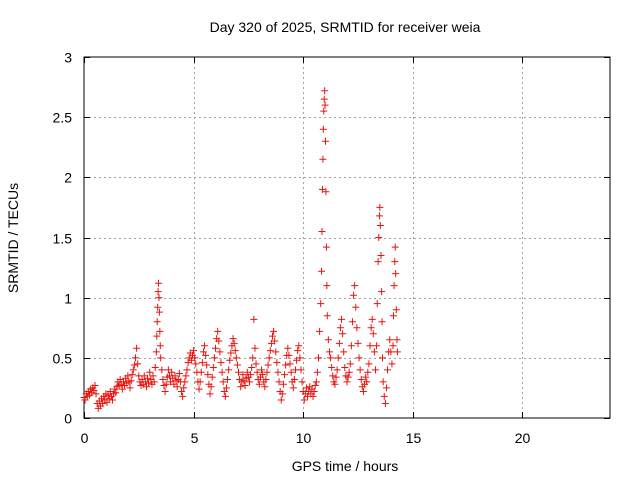 The image size is (640, 480). I want to click on y-tick-label: 2.5, so click(63, 118).